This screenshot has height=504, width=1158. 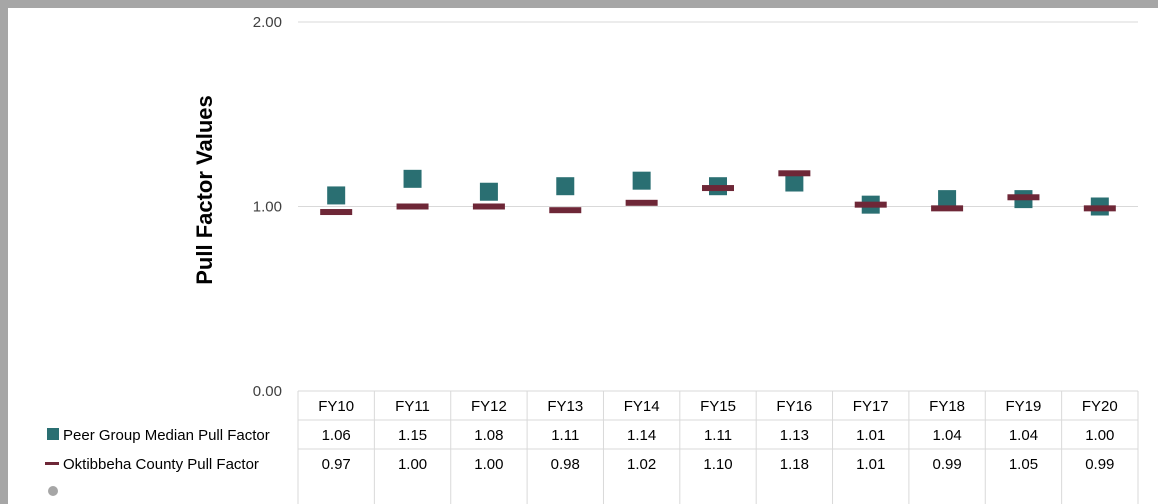 What do you see at coordinates (488, 435) in the screenshot?
I see `data-cell: 1.08` at bounding box center [488, 435].